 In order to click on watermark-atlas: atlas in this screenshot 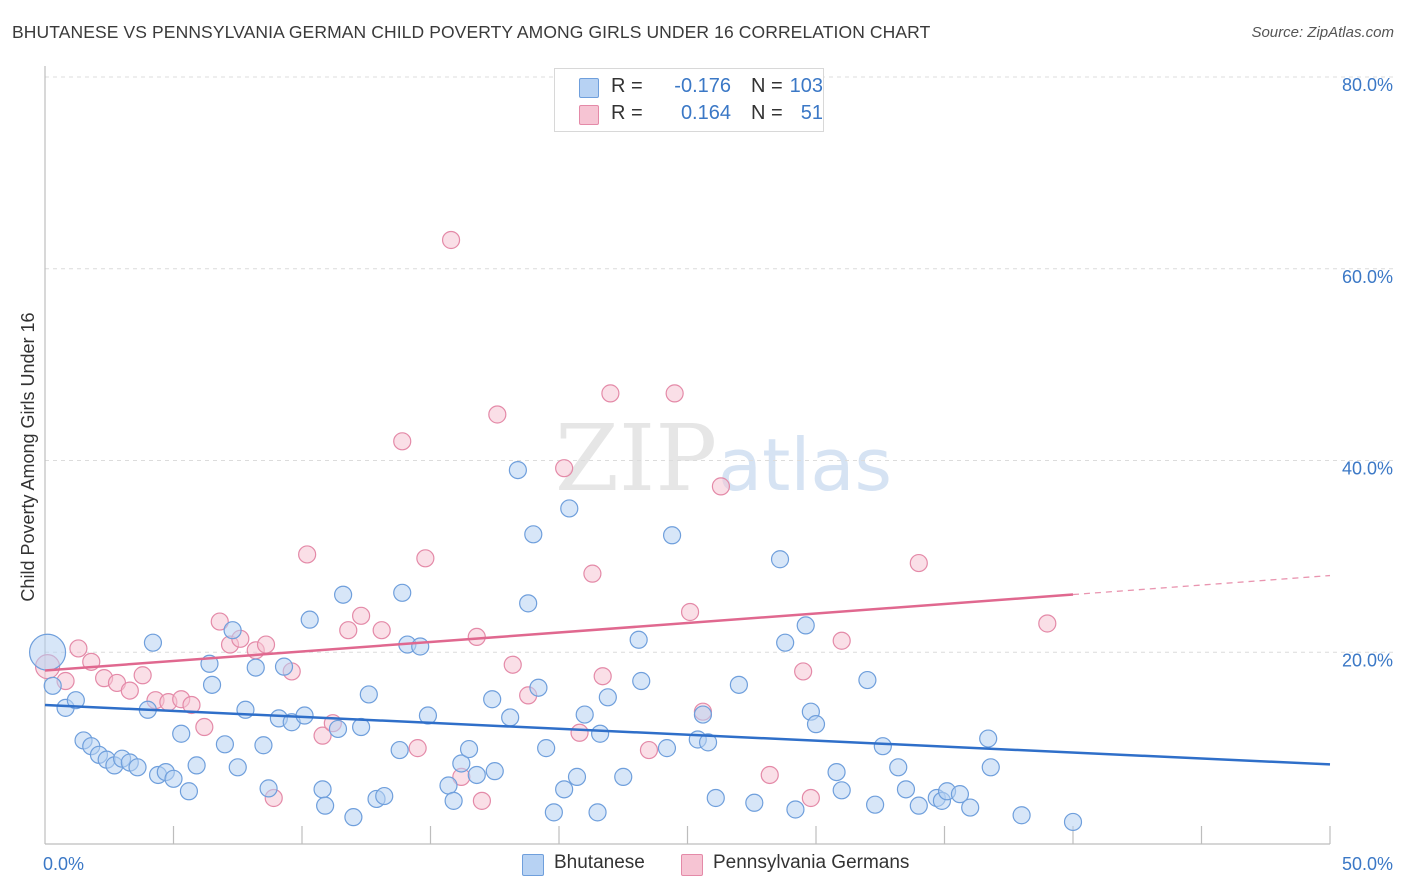, I will do `click(805, 465)`.